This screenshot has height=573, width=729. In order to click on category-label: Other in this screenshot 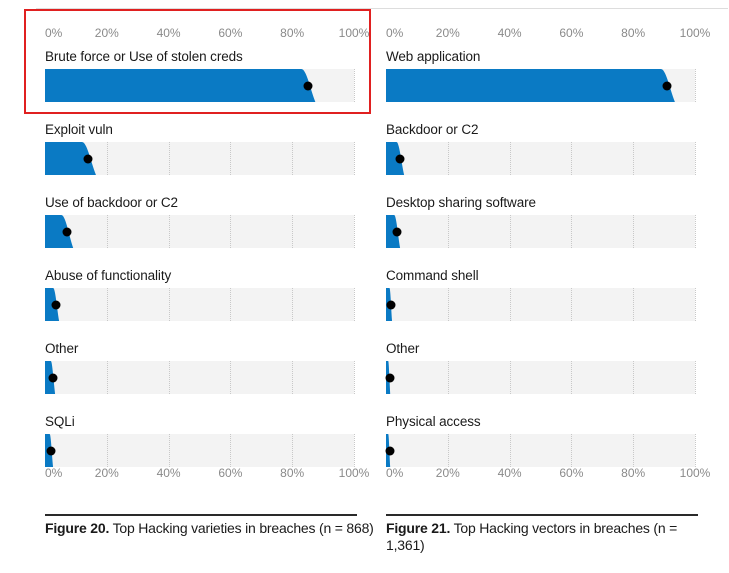, I will do `click(62, 348)`.